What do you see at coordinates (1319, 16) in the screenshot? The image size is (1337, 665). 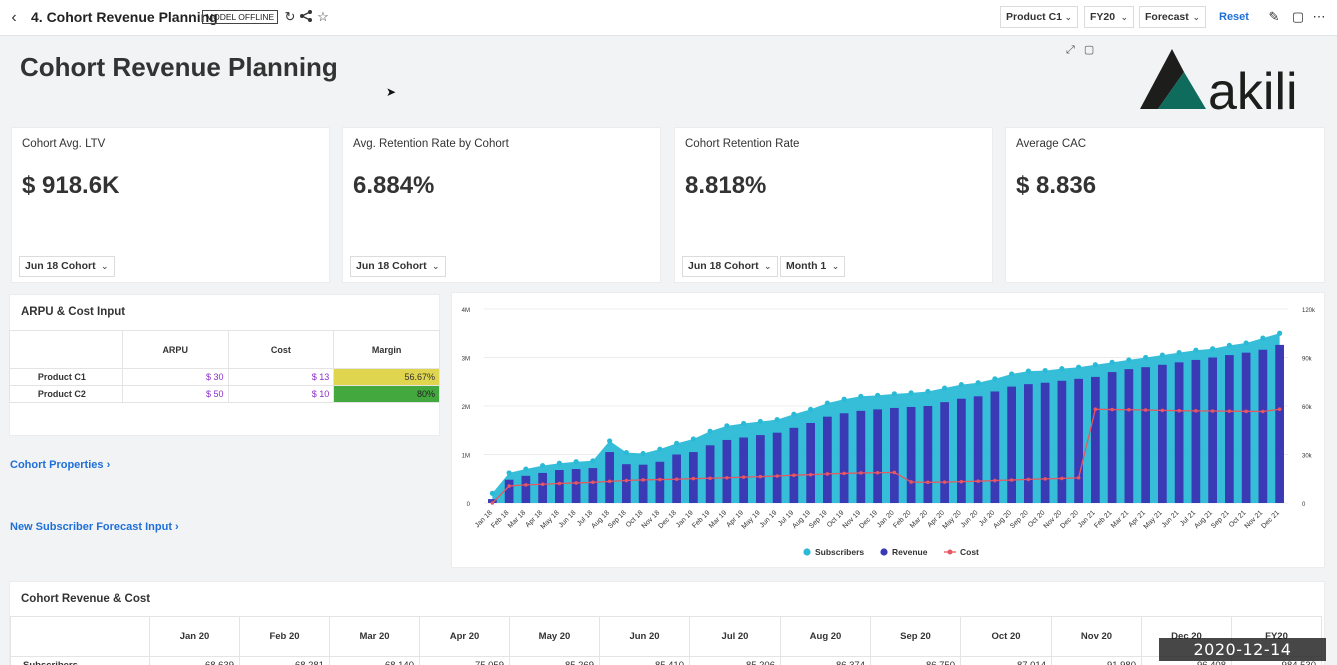 I see `more-icon: ⋯` at bounding box center [1319, 16].